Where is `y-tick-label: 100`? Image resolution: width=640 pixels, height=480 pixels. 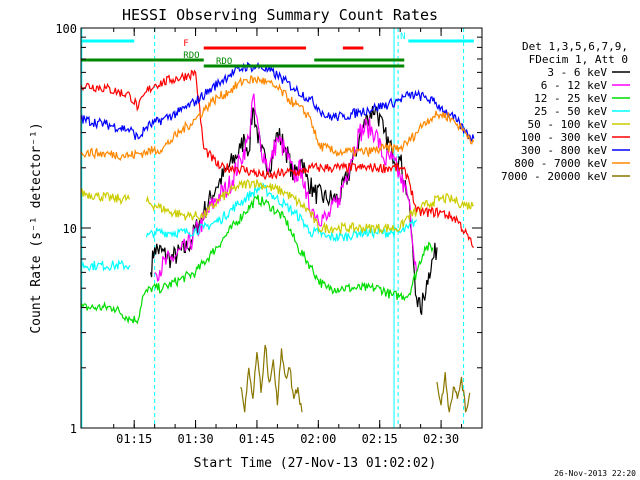 y-tick-label: 100 is located at coordinates (66, 29).